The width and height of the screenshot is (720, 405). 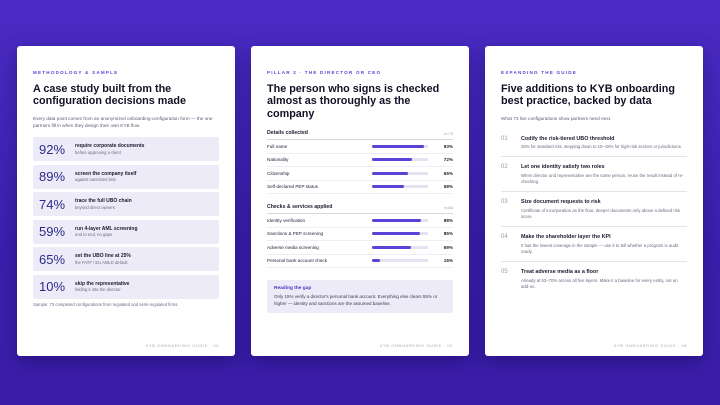 What do you see at coordinates (448, 247) in the screenshot?
I see `row-value: 69%` at bounding box center [448, 247].